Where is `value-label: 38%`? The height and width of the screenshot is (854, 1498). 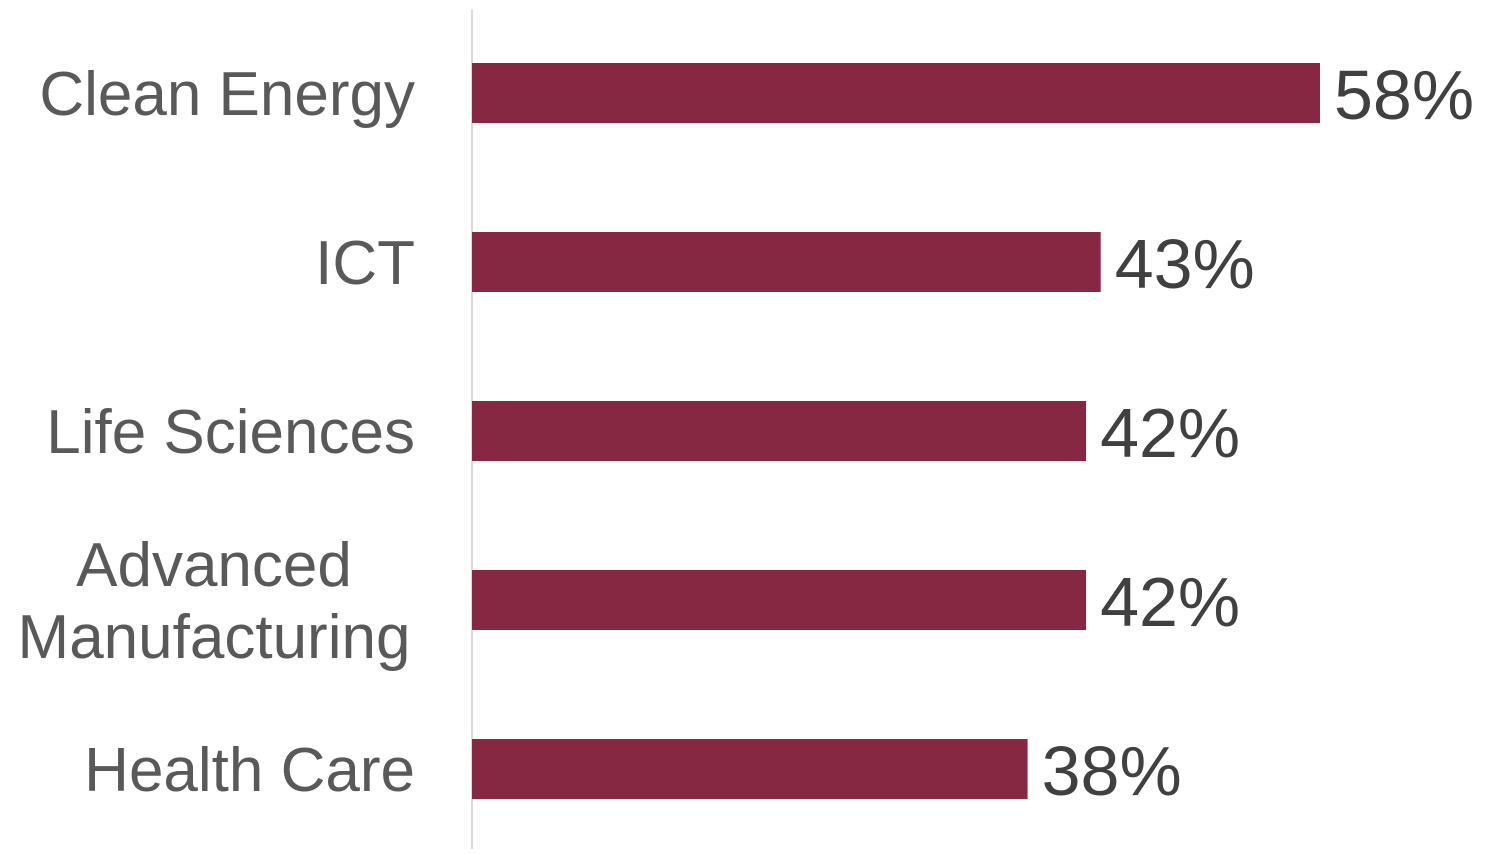 value-label: 38% is located at coordinates (1112, 771).